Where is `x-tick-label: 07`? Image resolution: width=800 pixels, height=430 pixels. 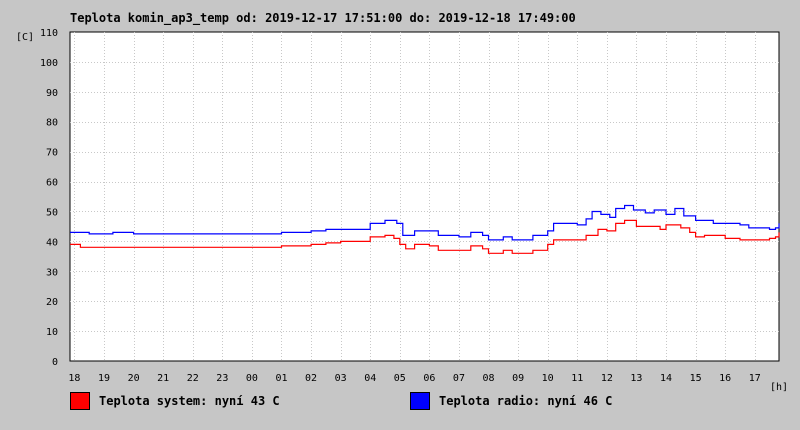
x-tick-label: 07 is located at coordinates (459, 378).